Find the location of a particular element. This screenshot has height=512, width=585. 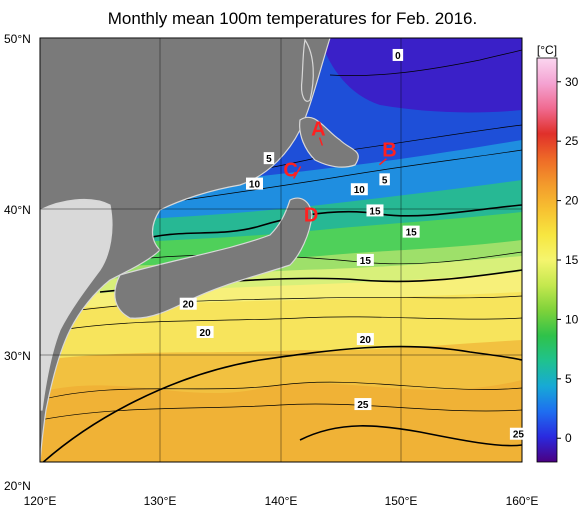

colorbar-gradient is located at coordinates (547, 260).